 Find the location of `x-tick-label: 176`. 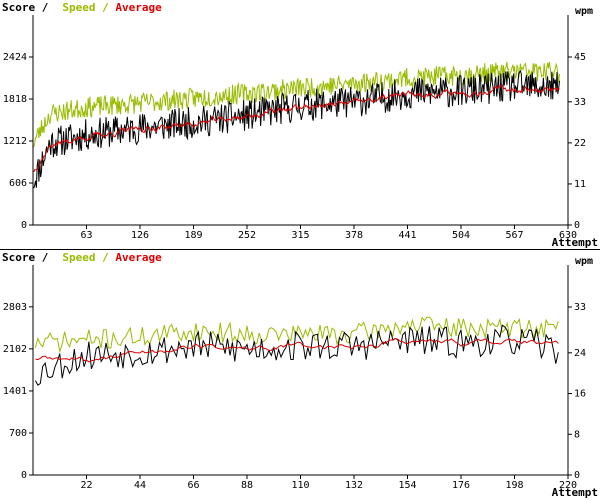

x-tick-label: 176 is located at coordinates (461, 485).